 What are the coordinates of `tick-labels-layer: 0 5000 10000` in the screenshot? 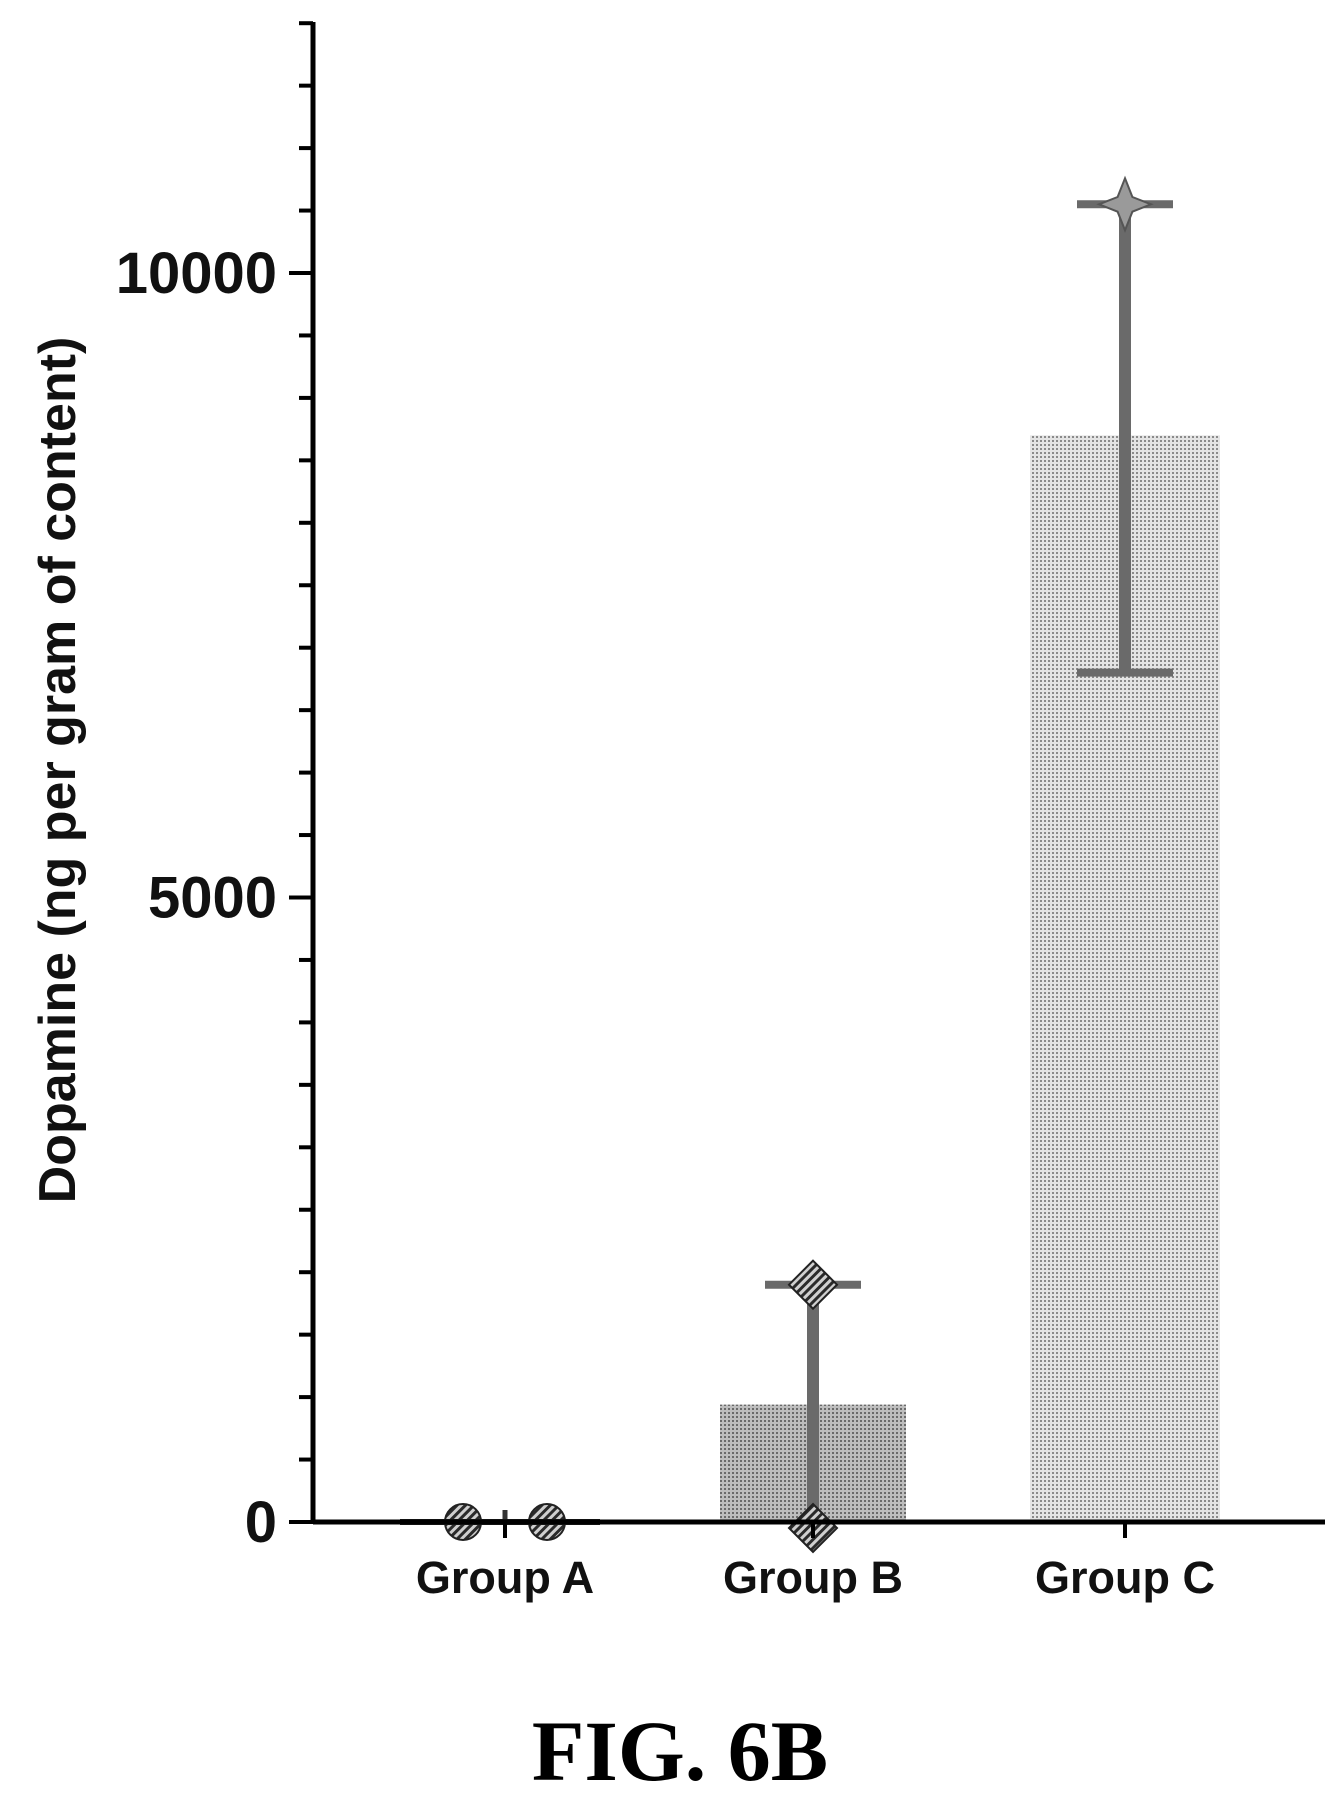 It's located at (196, 898).